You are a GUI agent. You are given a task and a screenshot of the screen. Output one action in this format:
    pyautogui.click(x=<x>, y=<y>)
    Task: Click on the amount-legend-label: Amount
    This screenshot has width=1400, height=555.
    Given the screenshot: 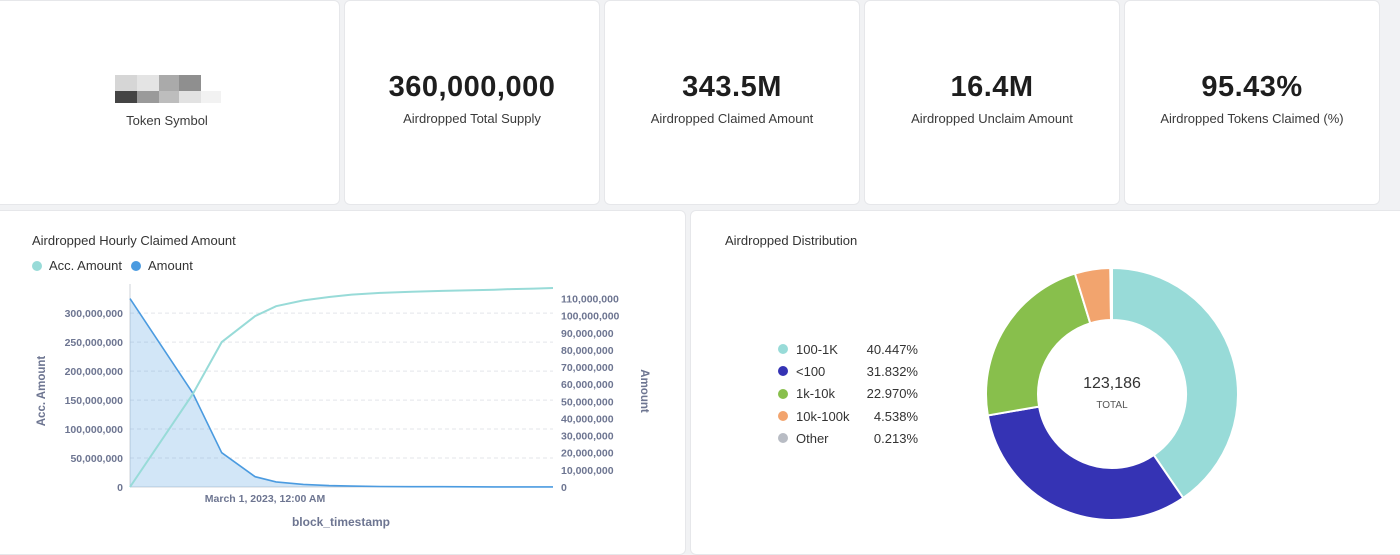 What is the action you would take?
    pyautogui.click(x=170, y=265)
    